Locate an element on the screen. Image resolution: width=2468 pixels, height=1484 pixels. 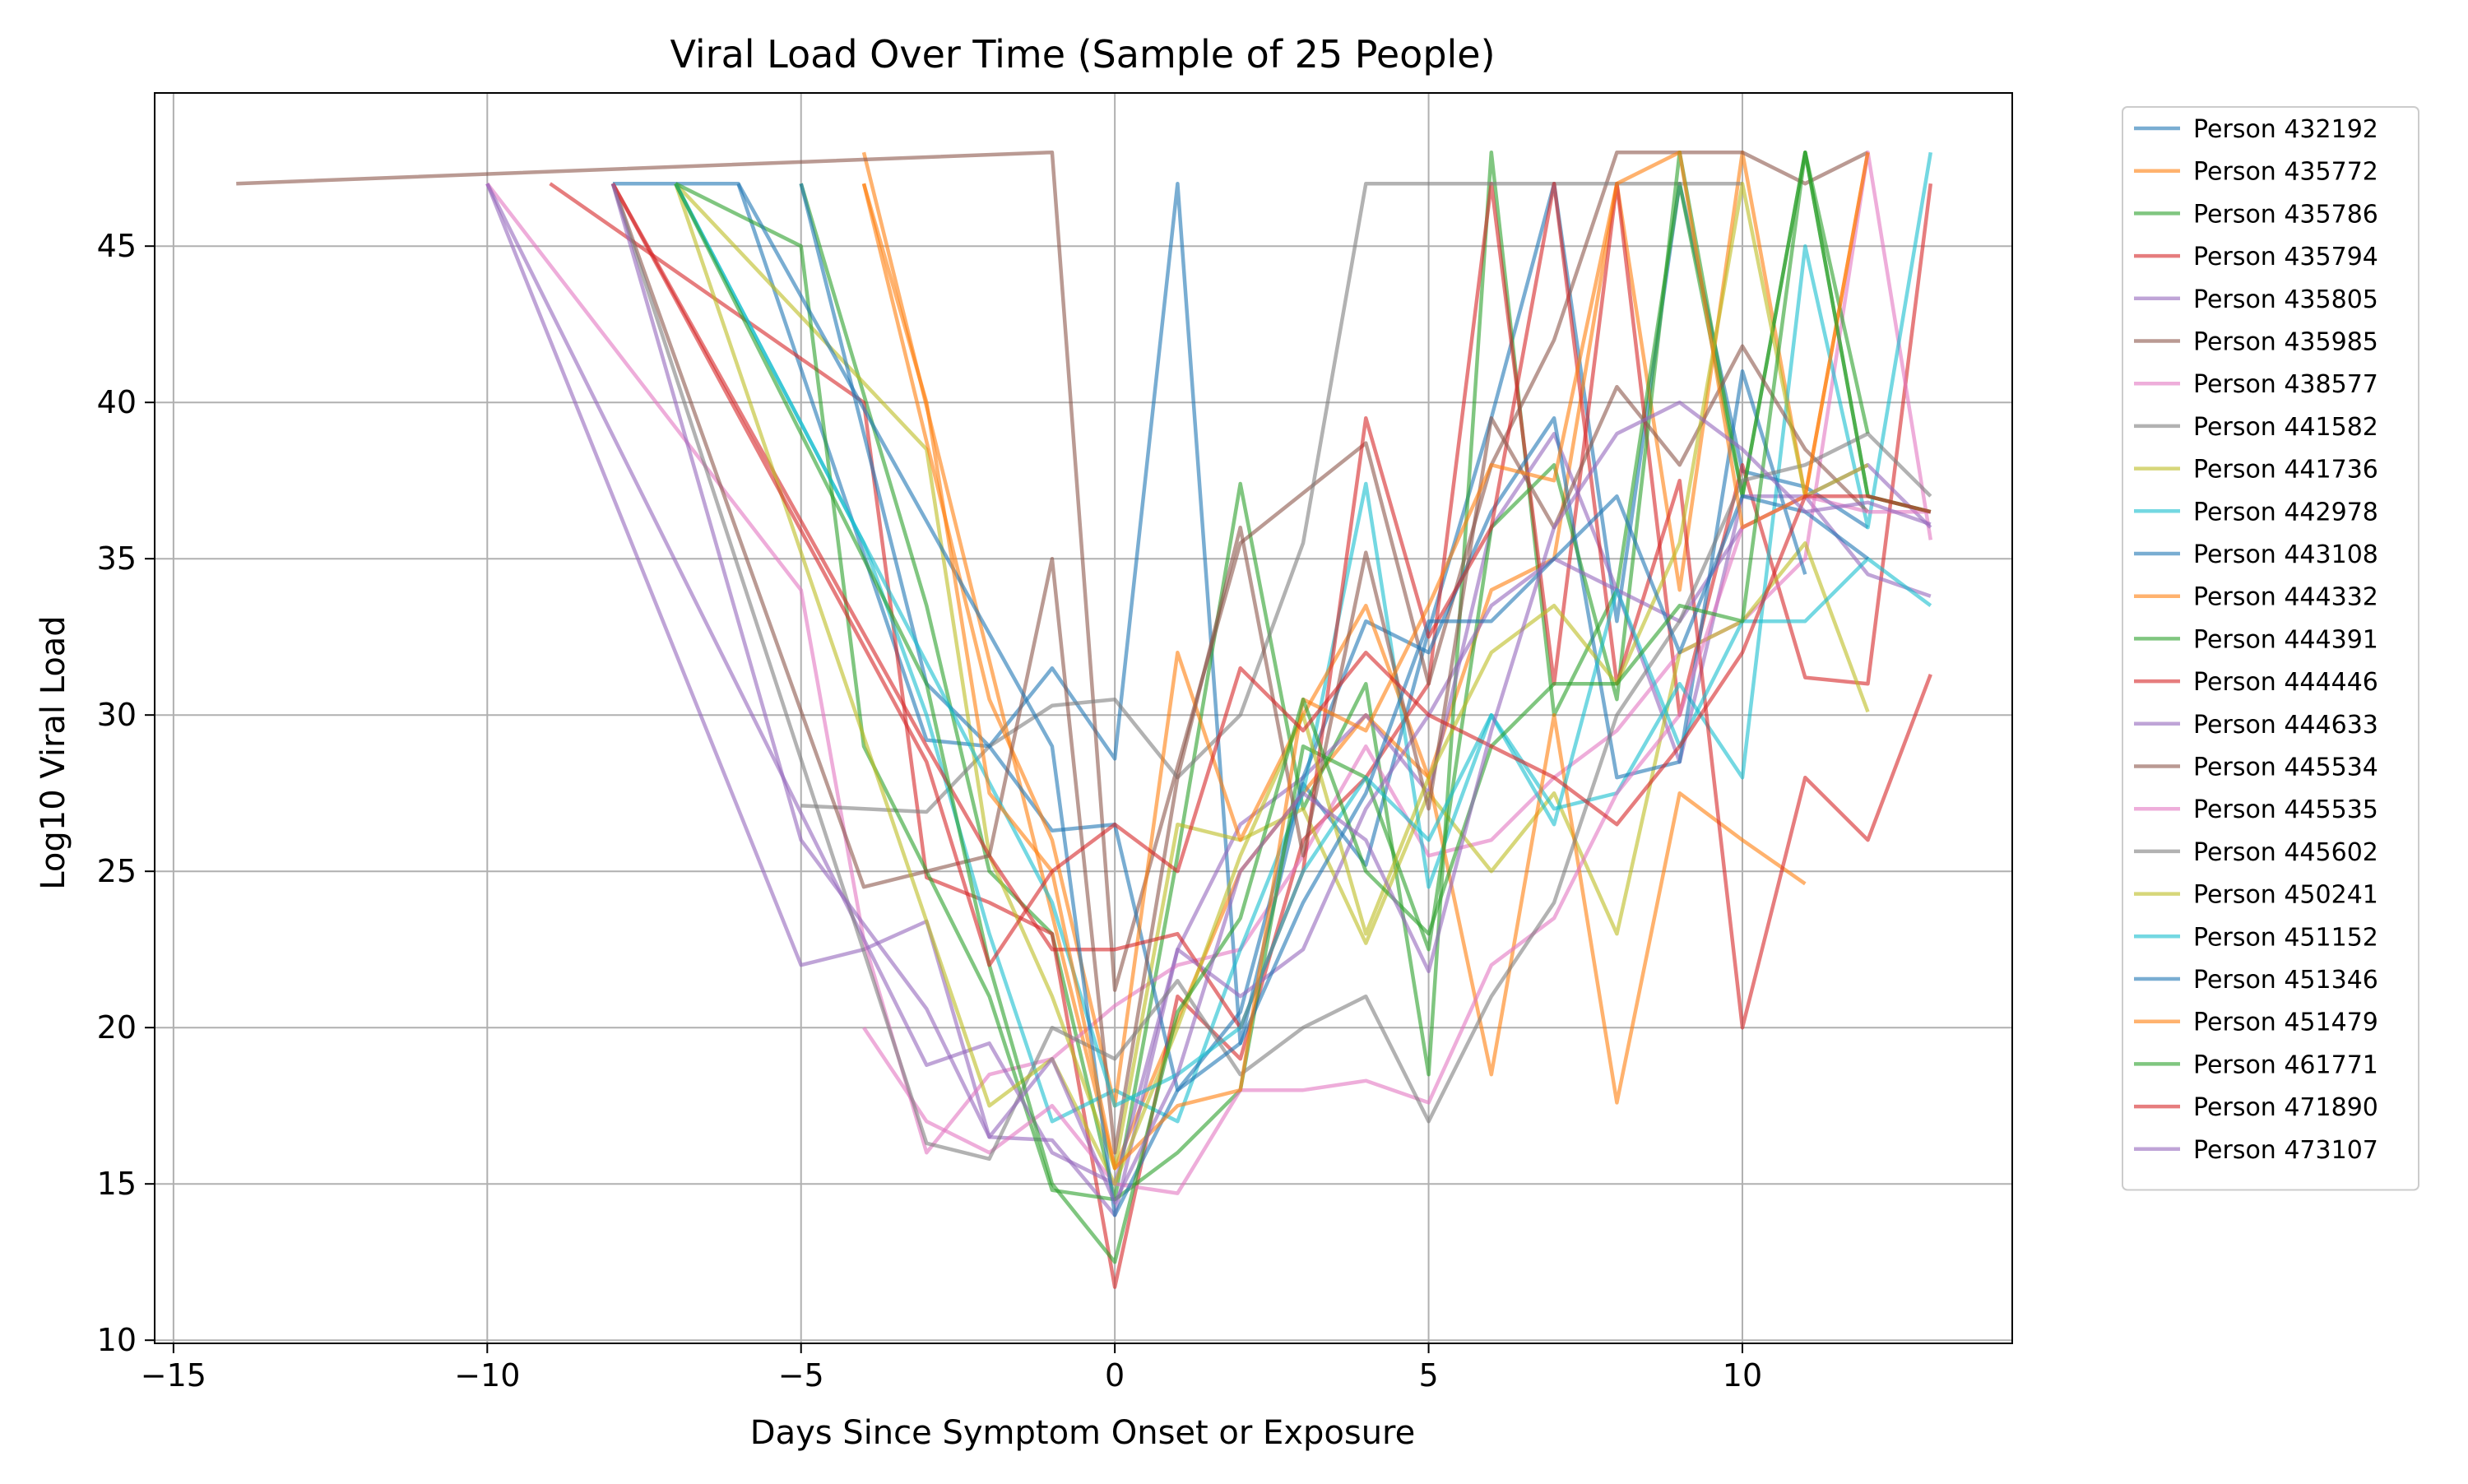
legend-label: Person 473107 is located at coordinates (2285, 1150).